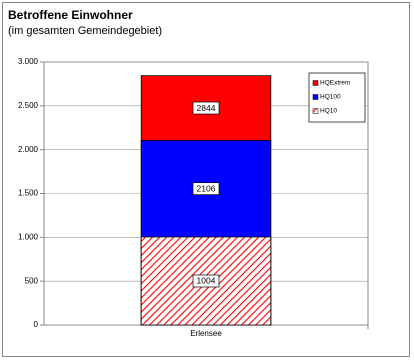 The image size is (414, 361). I want to click on chart-subtitle: (im gesamten Gemeindegebiet), so click(85, 31).